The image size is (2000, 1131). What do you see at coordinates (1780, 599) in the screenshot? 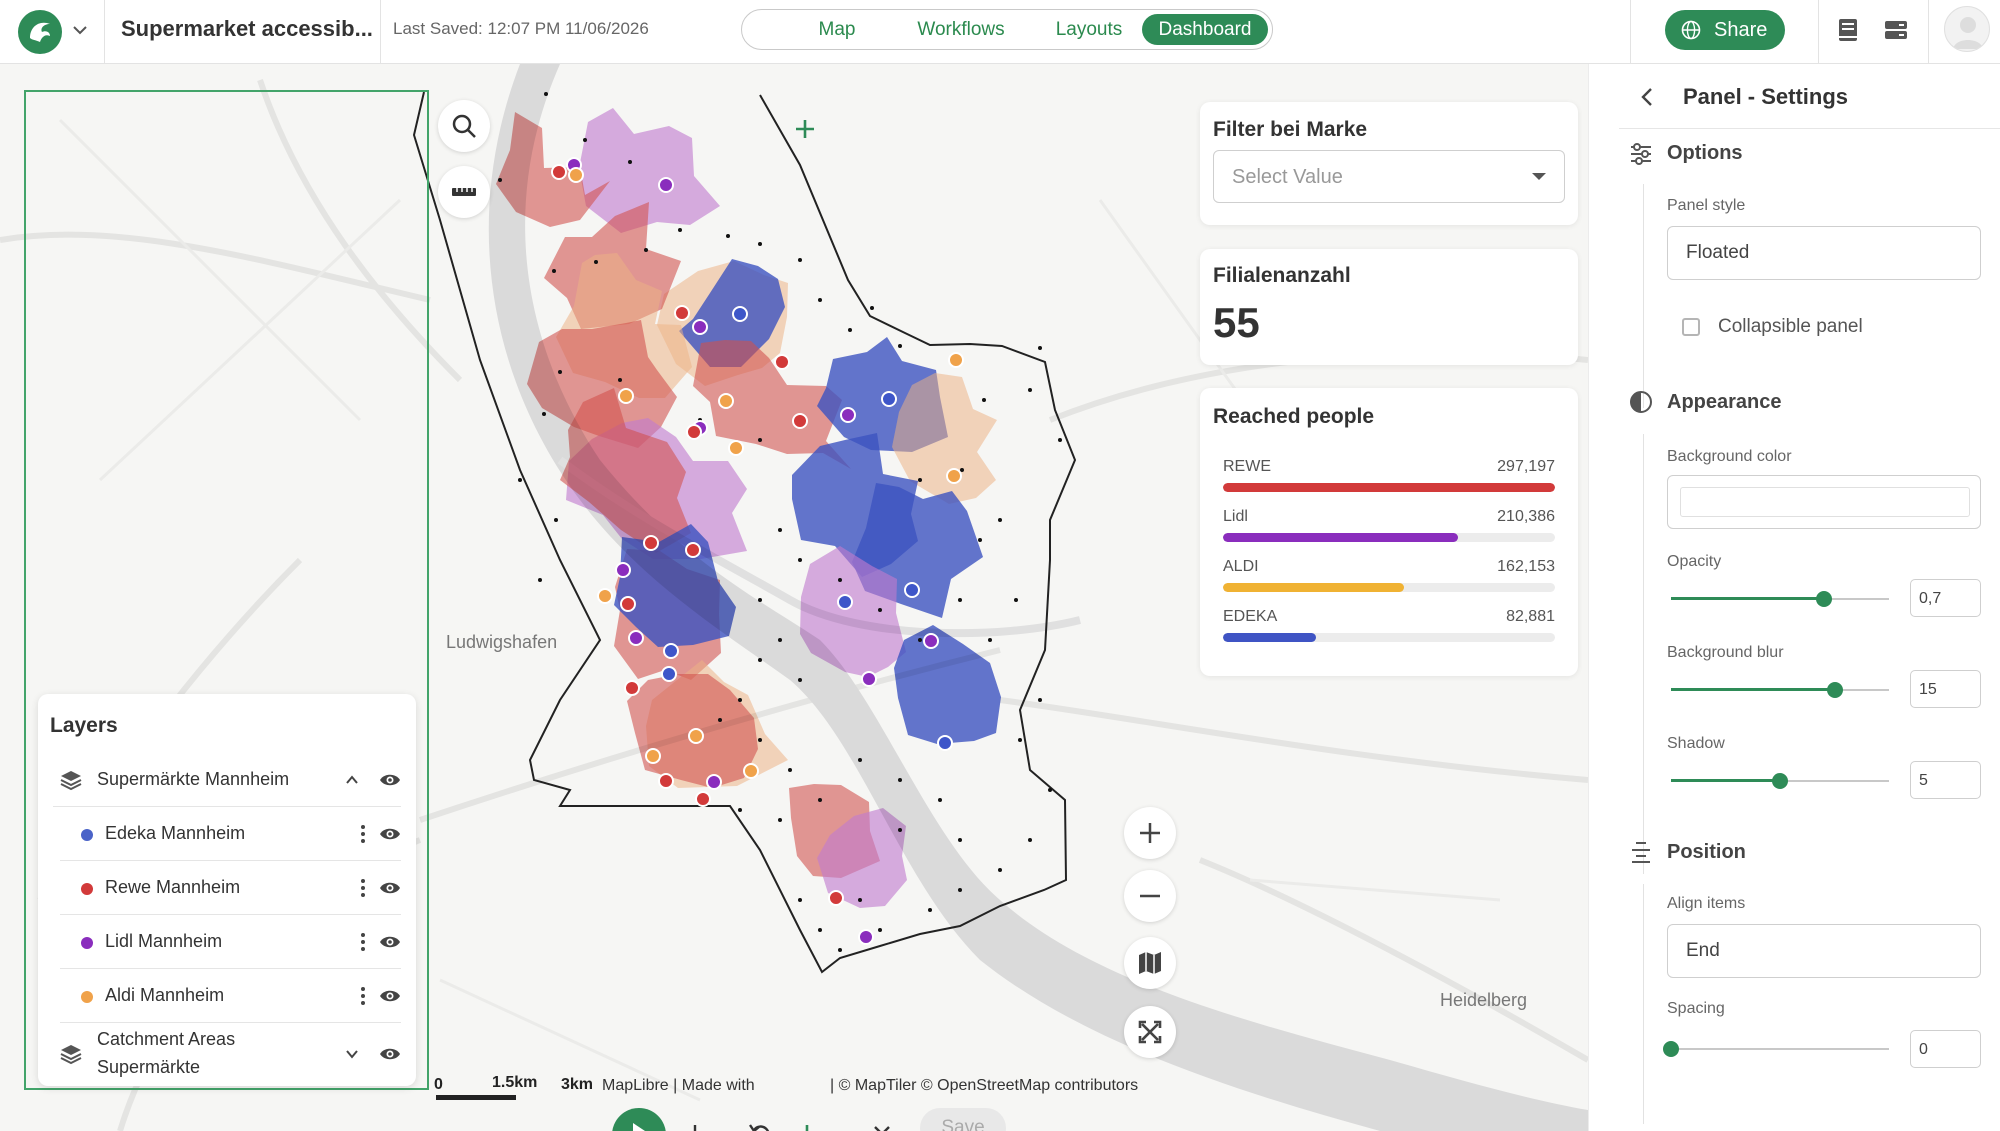
I see `opacity-slider` at bounding box center [1780, 599].